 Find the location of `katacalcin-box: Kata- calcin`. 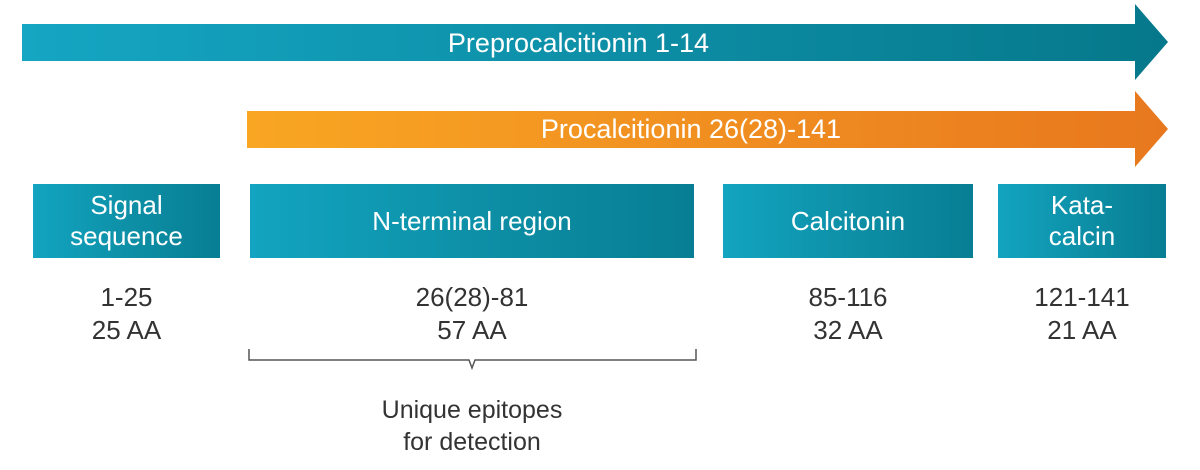

katacalcin-box: Kata- calcin is located at coordinates (1082, 221).